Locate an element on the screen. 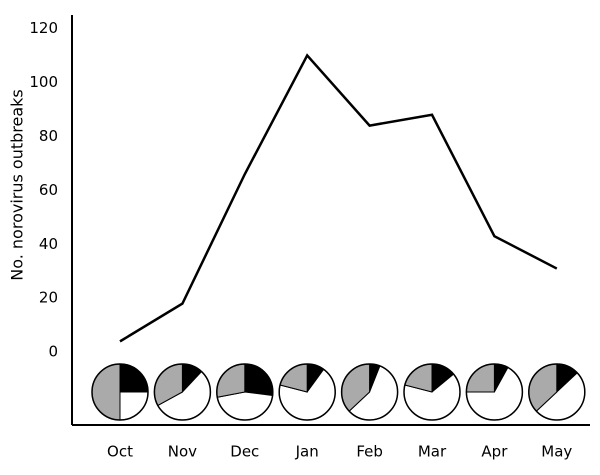  y-axis-label: No. norovirus outbreaks is located at coordinates (17, 184).